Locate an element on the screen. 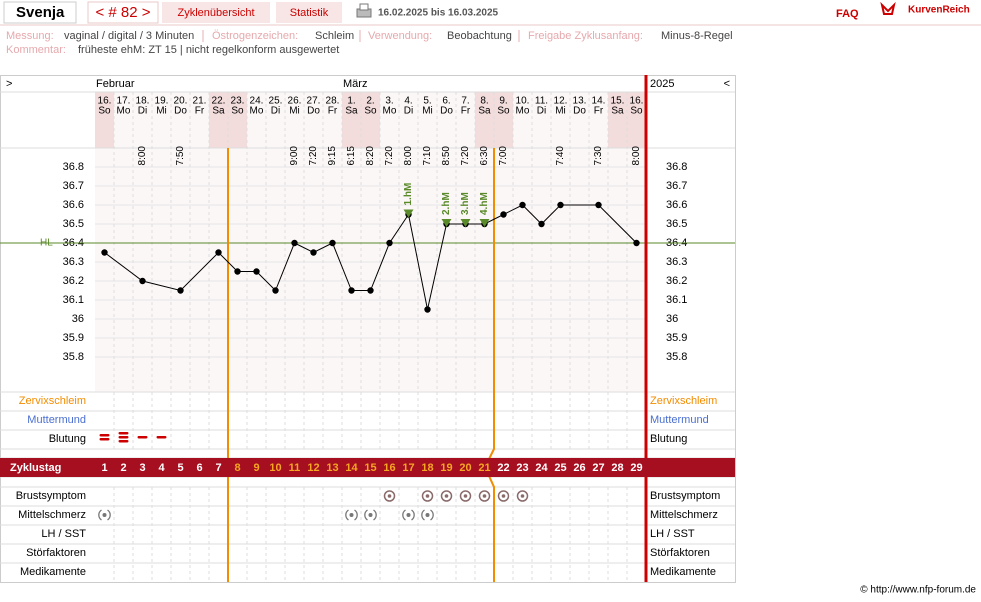 The height and width of the screenshot is (602, 981). day-date: 3. is located at coordinates (389, 101).